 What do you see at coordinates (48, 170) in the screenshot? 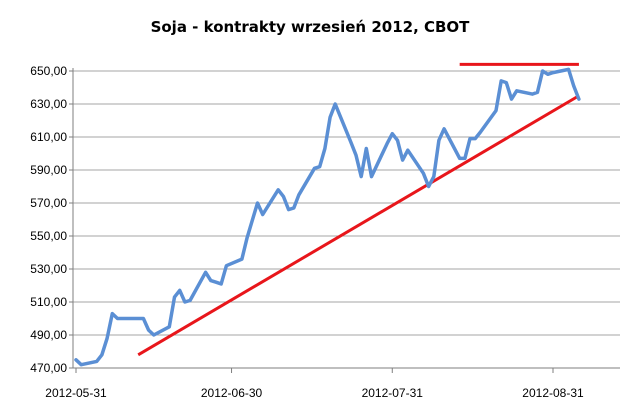
I see `y-tick-label: 590,00` at bounding box center [48, 170].